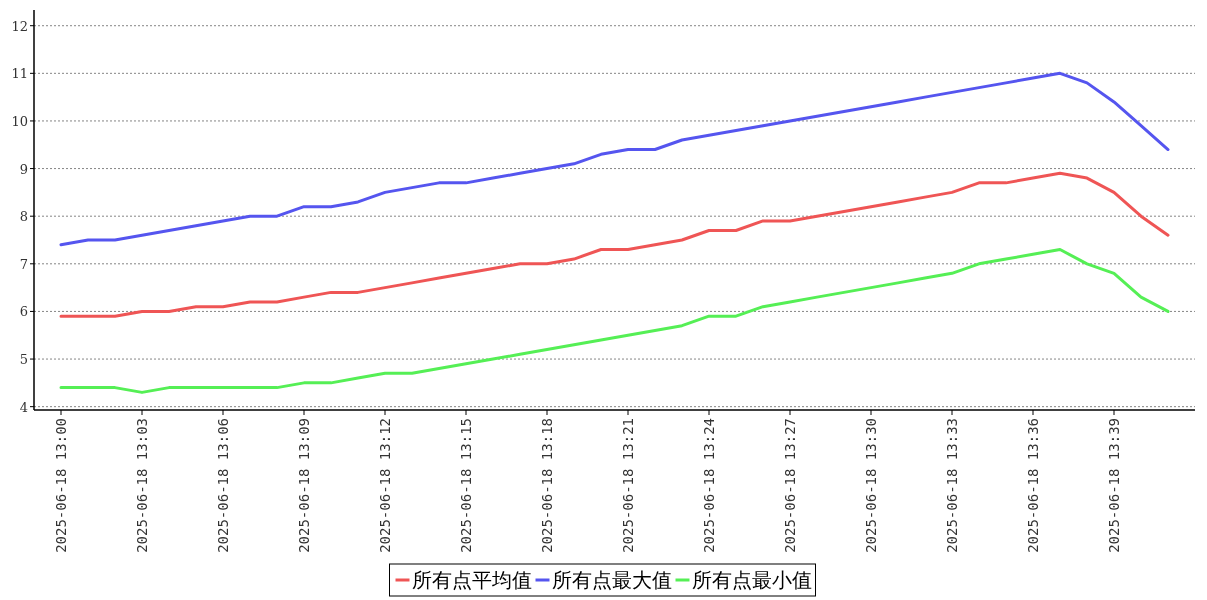 This screenshot has height=600, width=1207. Describe the element at coordinates (466, 485) in the screenshot. I see `x-tick-label: 2025-06-18 13:15` at that location.